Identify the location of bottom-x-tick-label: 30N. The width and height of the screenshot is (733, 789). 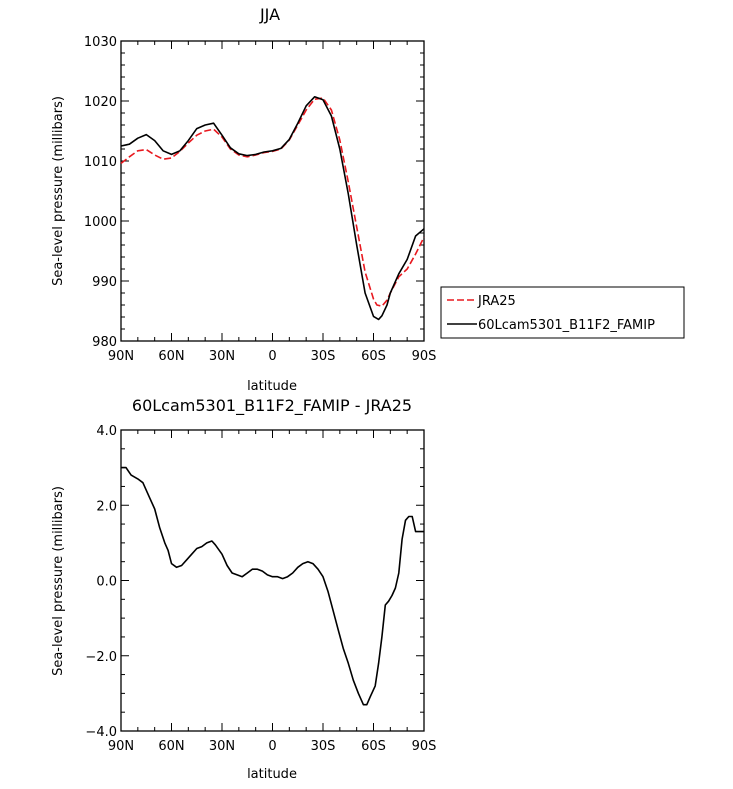
(222, 746).